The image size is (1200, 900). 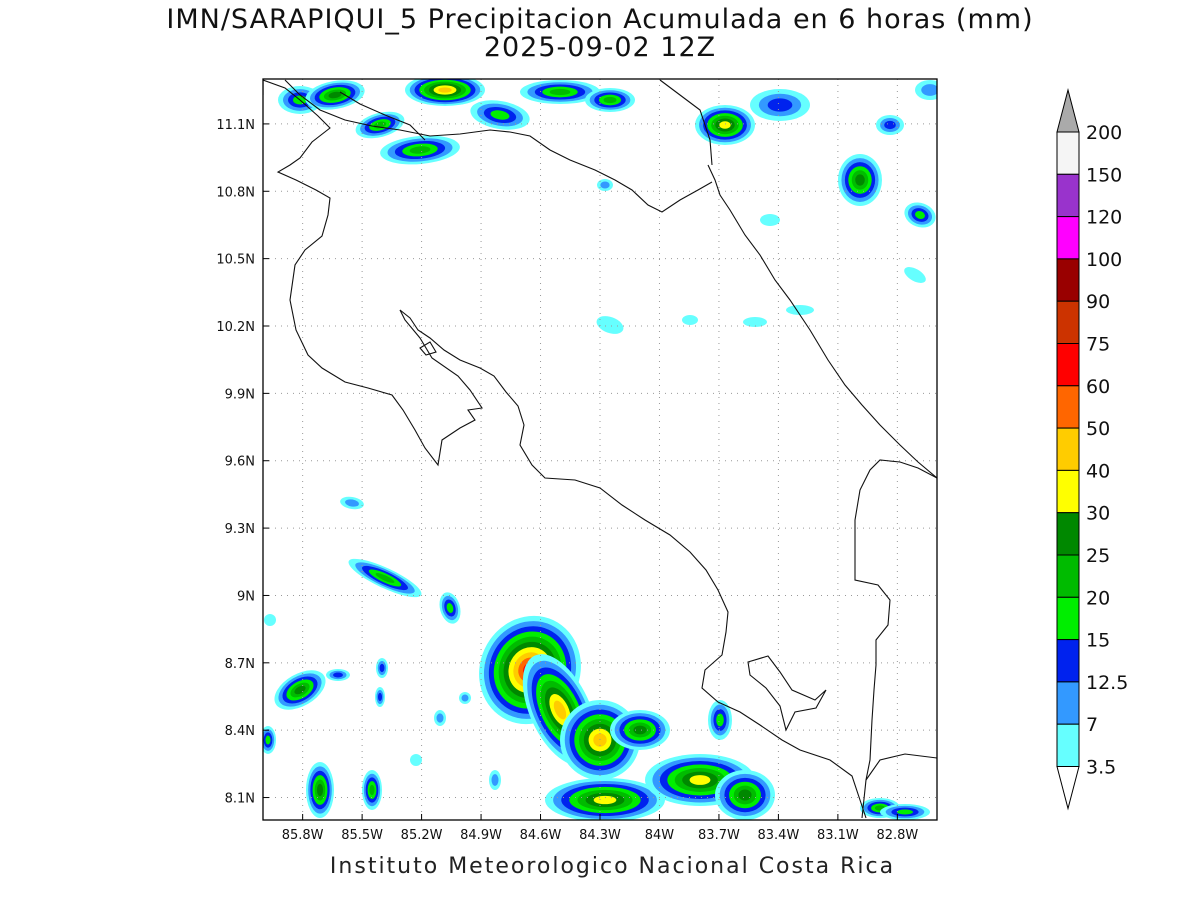 What do you see at coordinates (1098, 514) in the screenshot?
I see `colorbar-label: 30` at bounding box center [1098, 514].